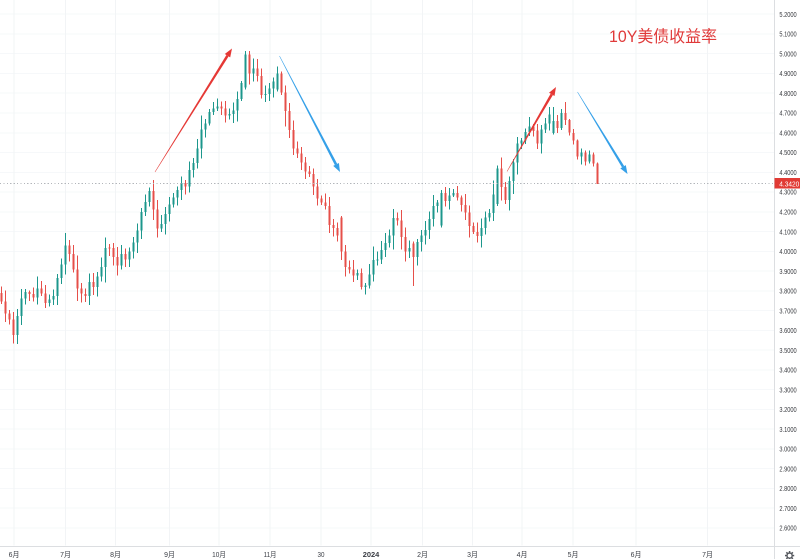 The height and width of the screenshot is (559, 800). I want to click on svg-text: 4.5000, so click(787, 152).